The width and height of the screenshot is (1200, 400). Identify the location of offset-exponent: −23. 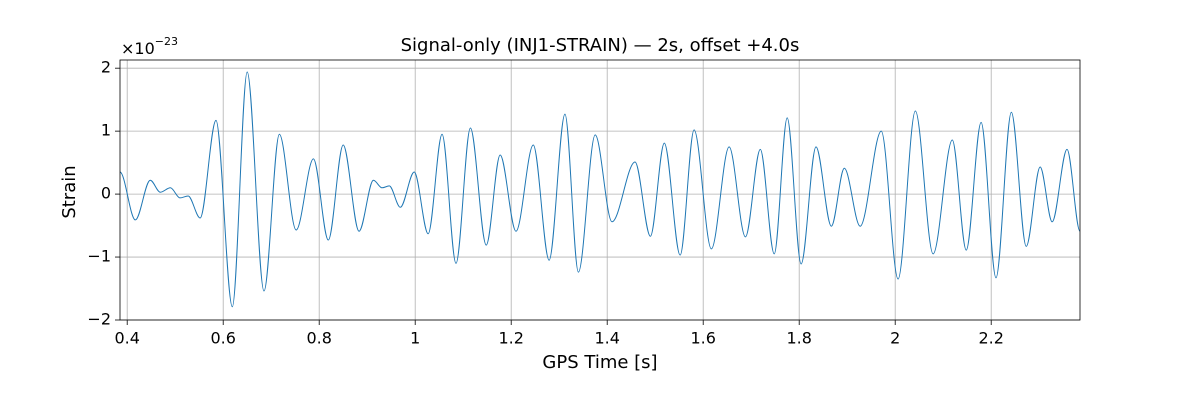
(166, 41).